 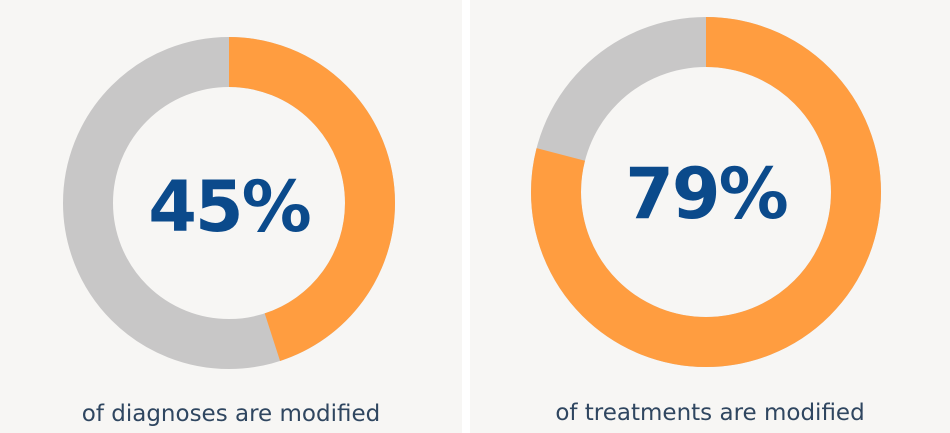 I want to click on treatments-percent-label: 79%, so click(x=707, y=194).